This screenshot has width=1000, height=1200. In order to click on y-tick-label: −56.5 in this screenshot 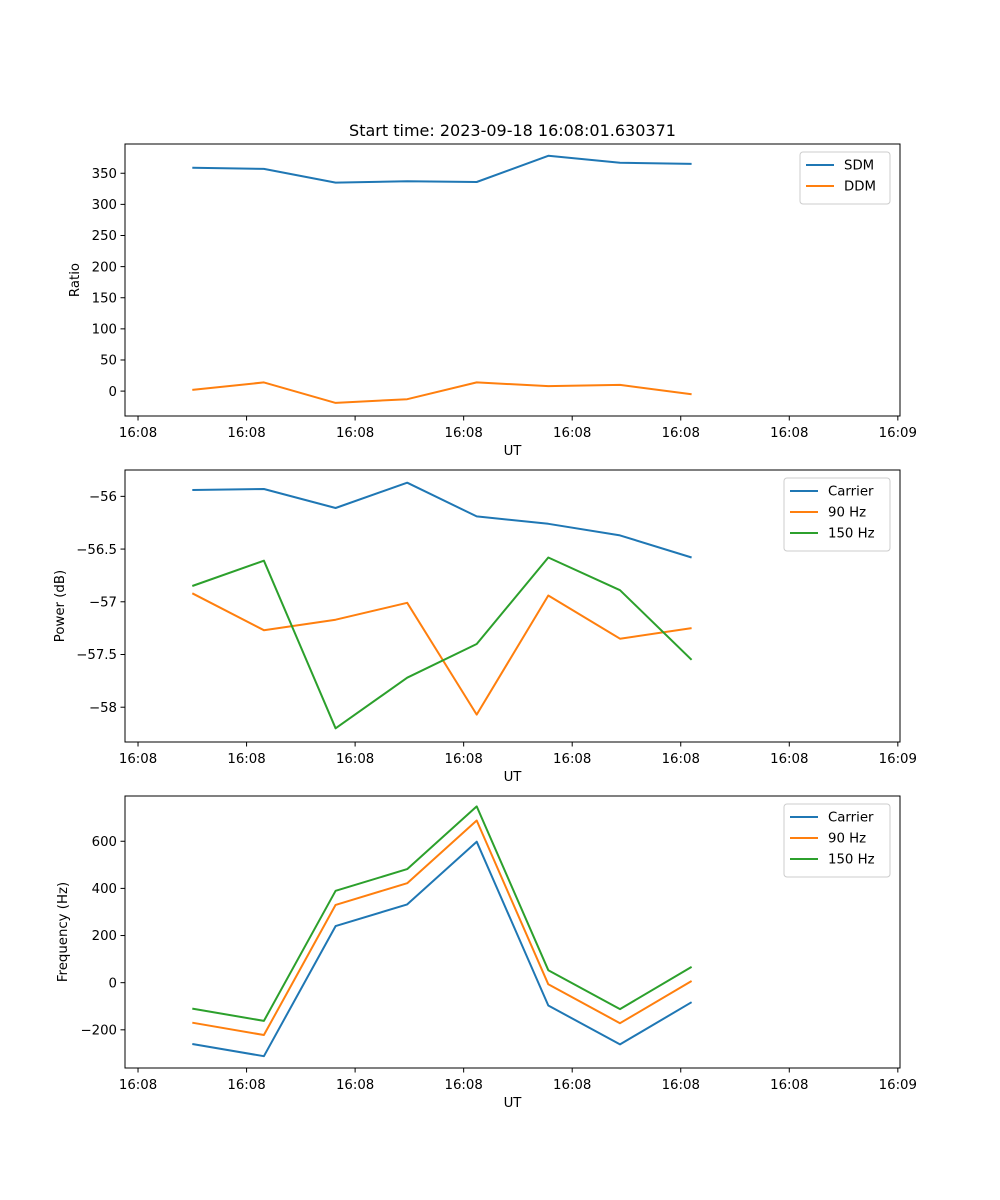, I will do `click(96, 550)`.